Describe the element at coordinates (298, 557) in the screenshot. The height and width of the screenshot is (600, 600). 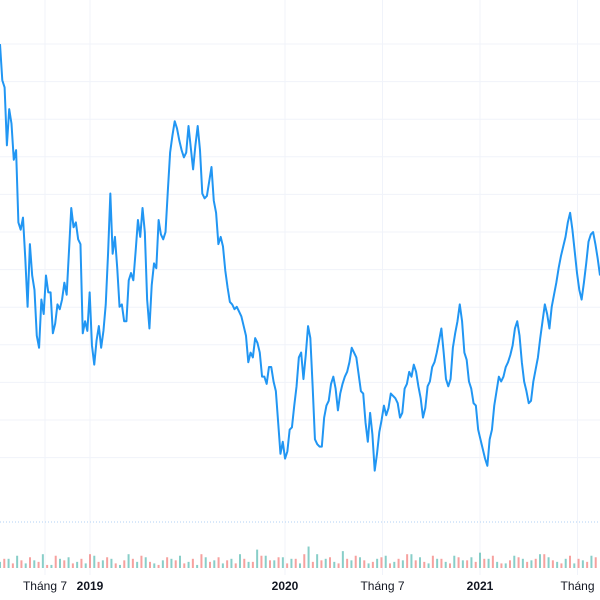
I see `volume-bars` at that location.